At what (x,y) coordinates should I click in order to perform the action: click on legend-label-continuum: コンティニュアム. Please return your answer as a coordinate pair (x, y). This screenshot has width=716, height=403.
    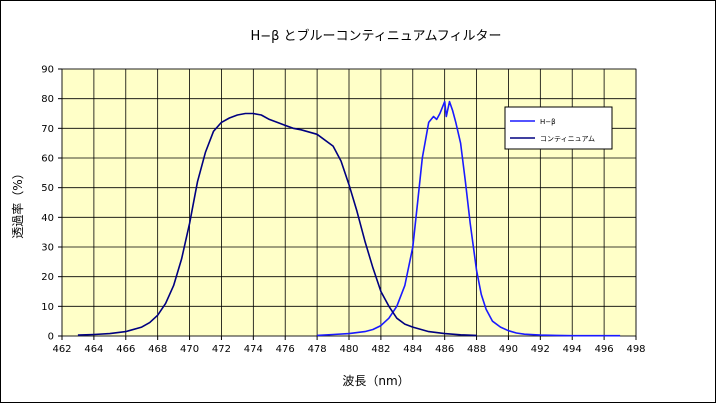
    Looking at the image, I should click on (567, 139).